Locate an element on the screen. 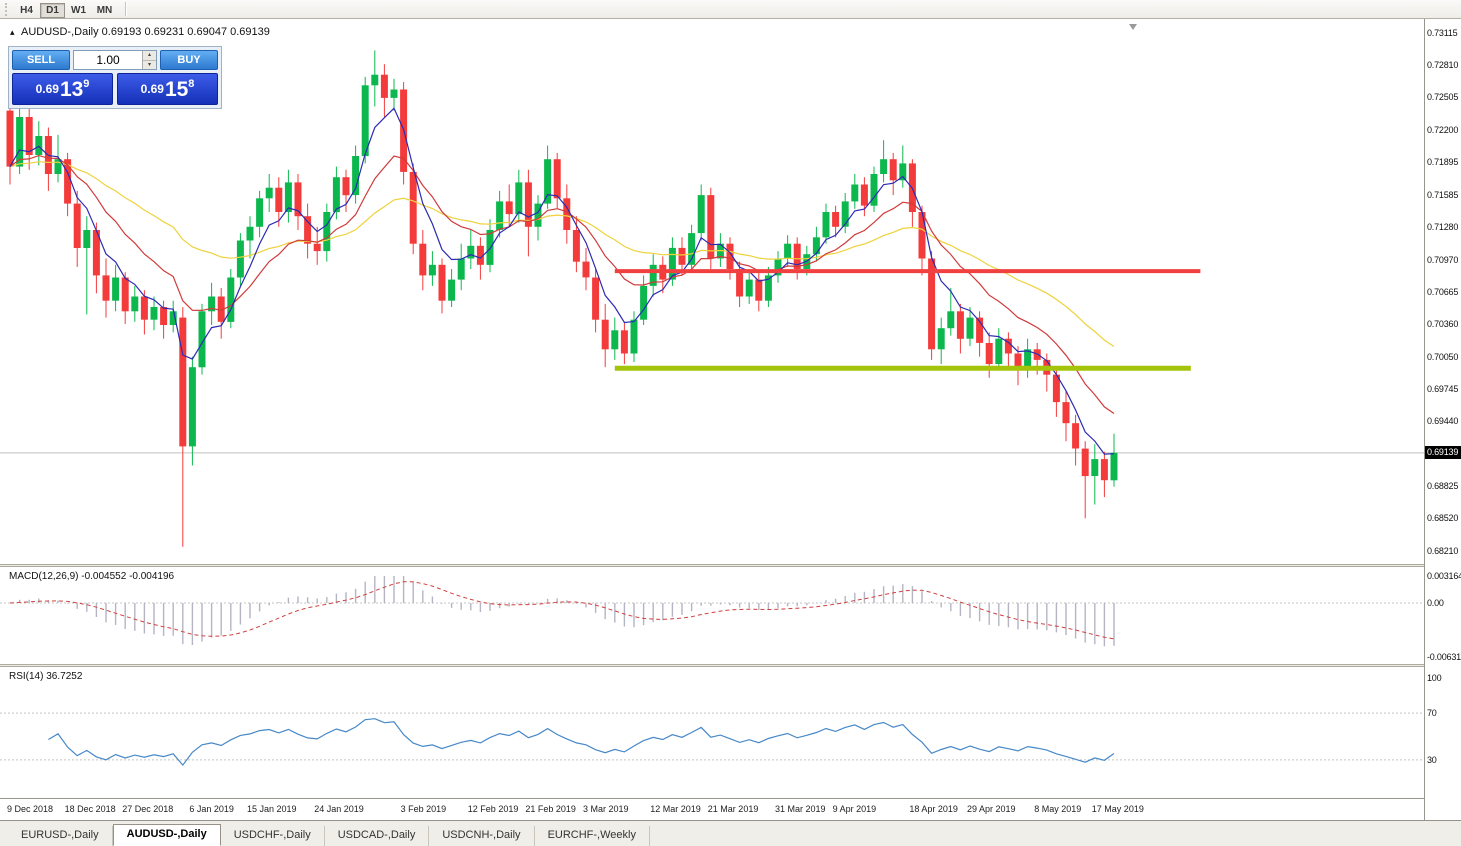  price-tick-label: 0.73115 is located at coordinates (1442, 33).